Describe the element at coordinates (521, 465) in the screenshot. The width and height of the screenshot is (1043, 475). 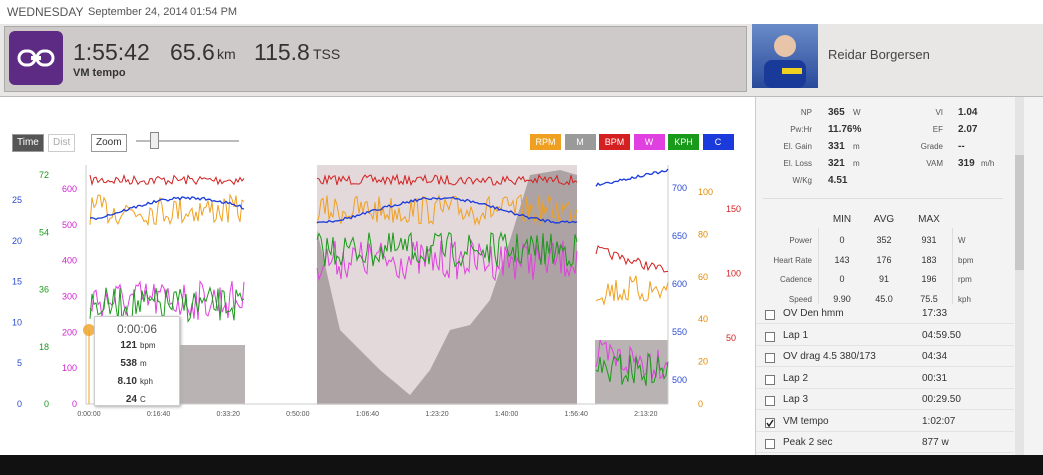
I see `bottom-bar` at that location.